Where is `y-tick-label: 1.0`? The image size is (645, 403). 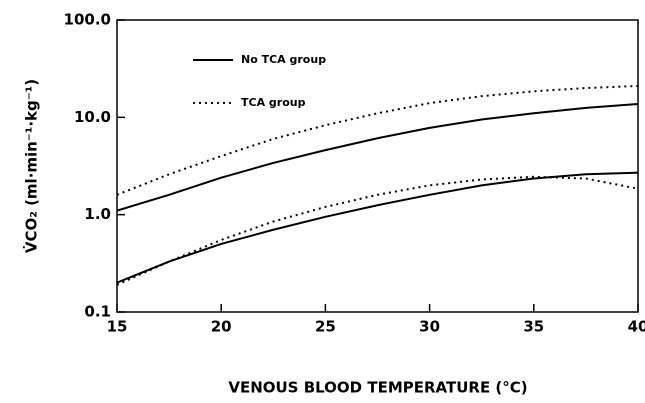
y-tick-label: 1.0 is located at coordinates (97, 214).